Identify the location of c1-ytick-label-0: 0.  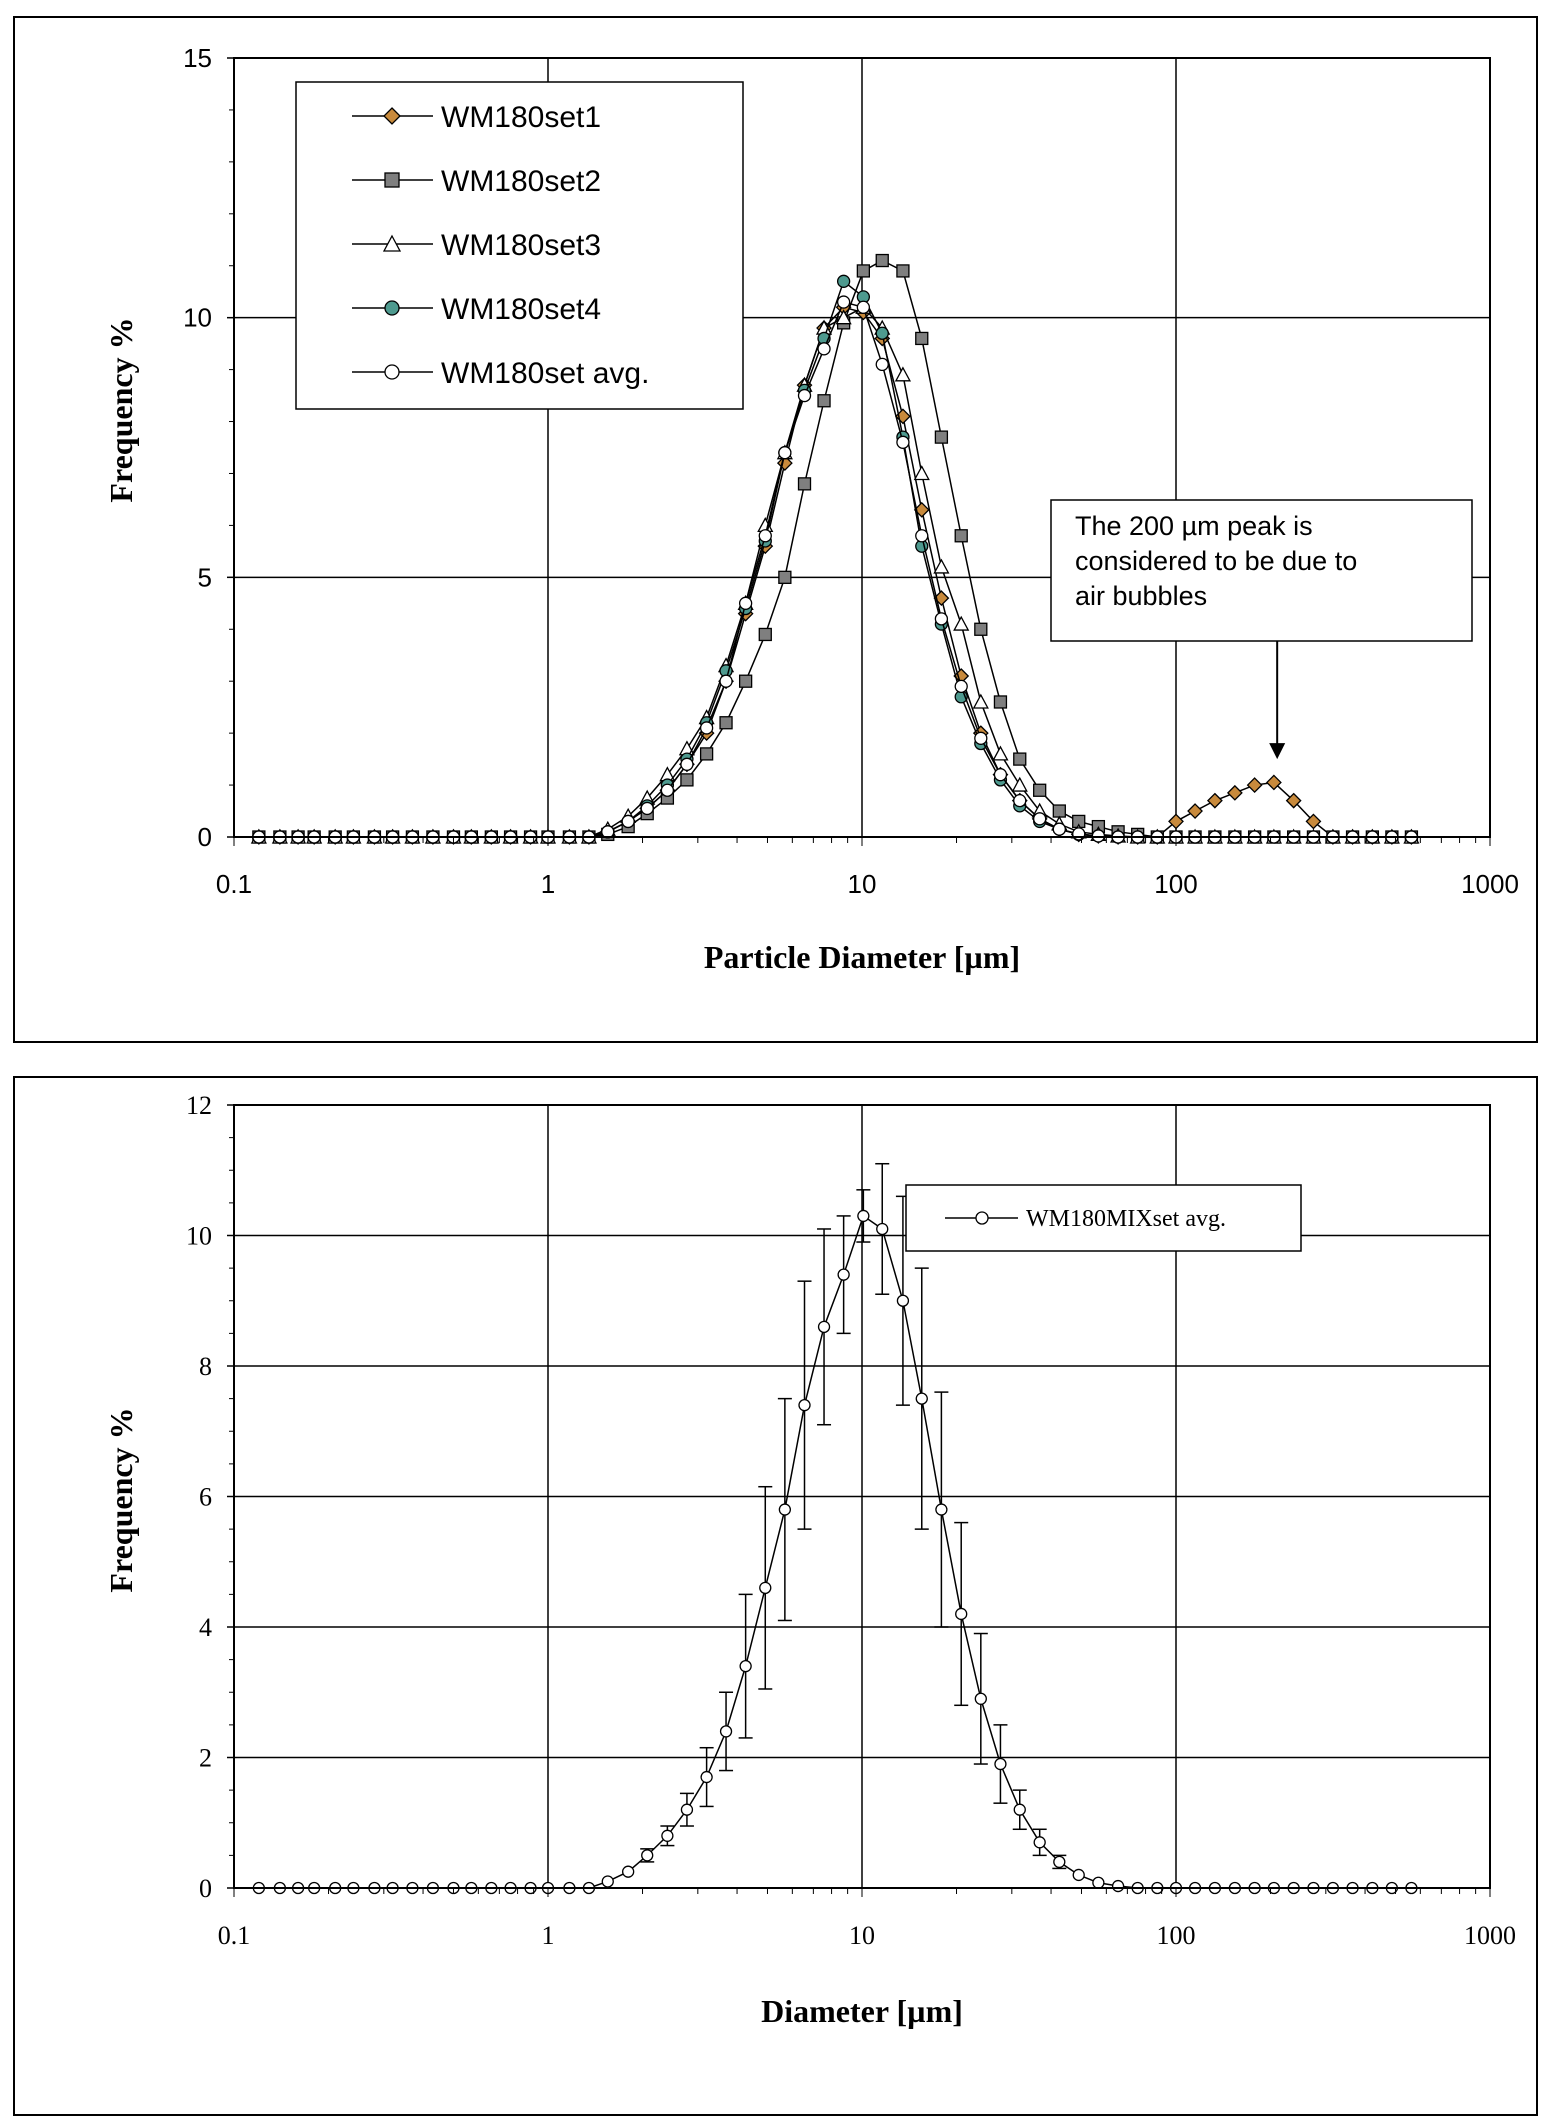
(205, 837).